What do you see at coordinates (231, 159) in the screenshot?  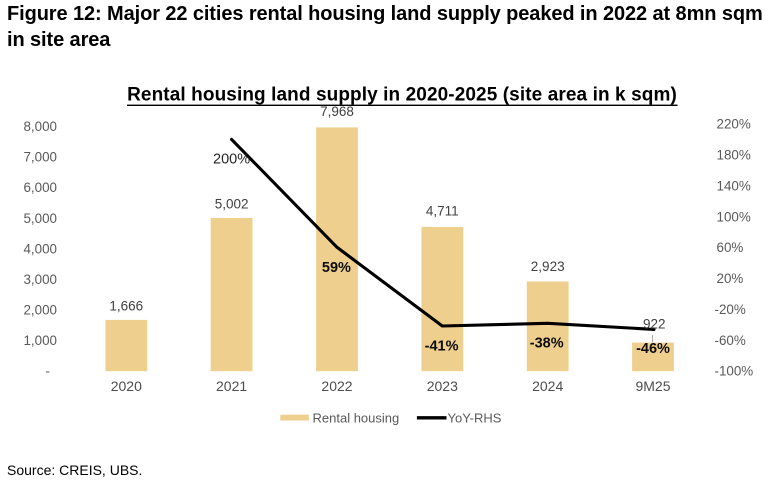 I see `svg-text: 200%` at bounding box center [231, 159].